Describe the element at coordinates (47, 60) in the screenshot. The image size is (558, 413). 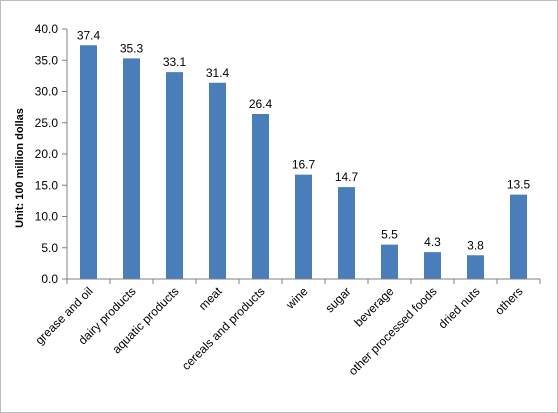
I see `y-tick-label: 35.0` at that location.